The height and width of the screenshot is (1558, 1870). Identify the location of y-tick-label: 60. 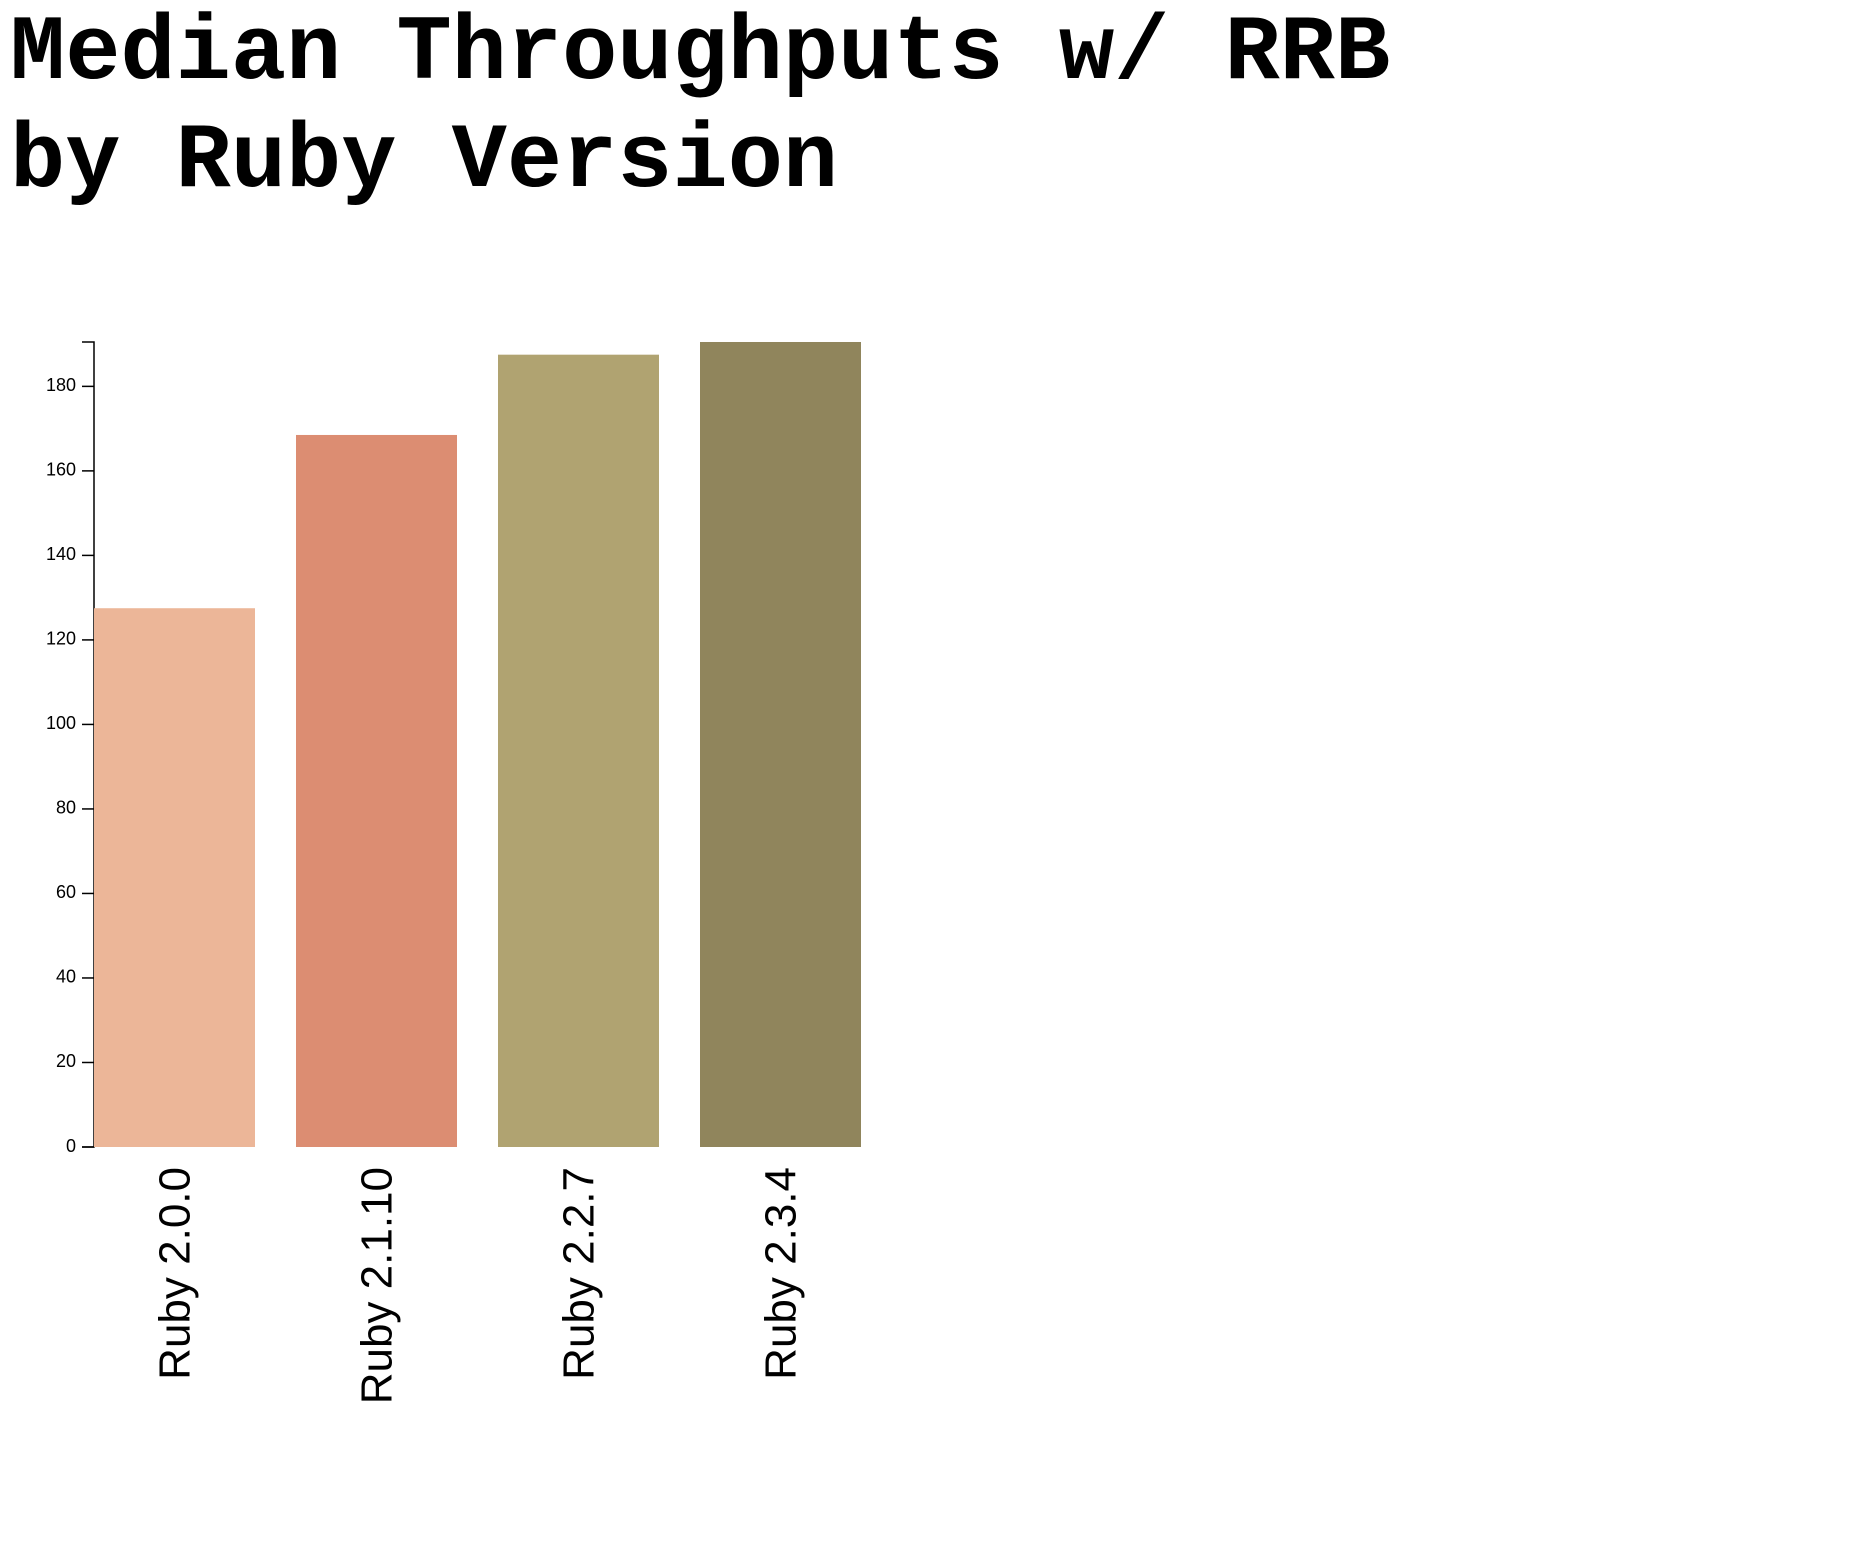
(66, 892).